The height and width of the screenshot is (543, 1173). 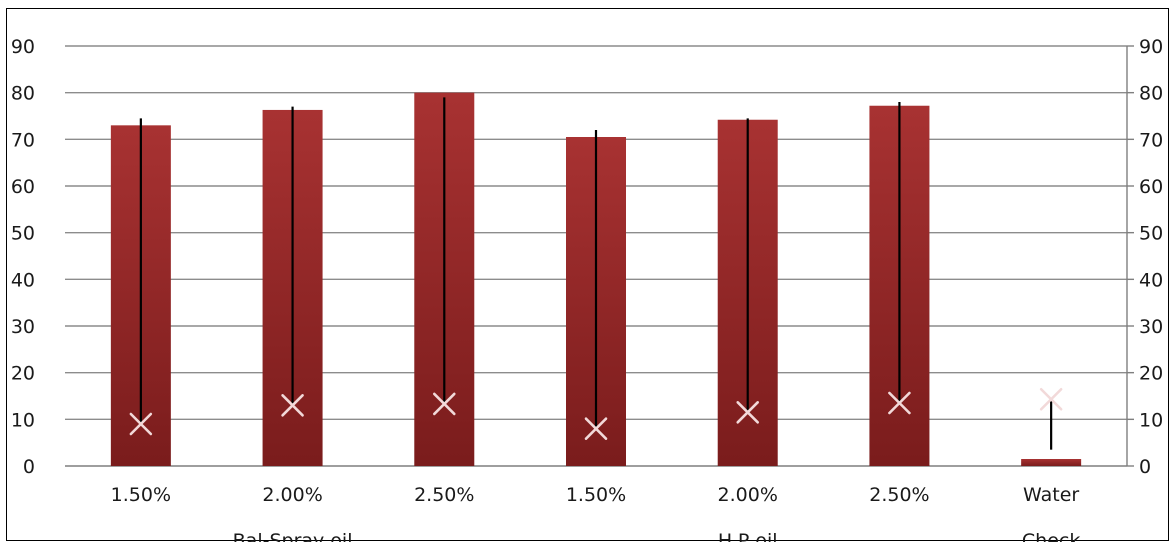 I want to click on x-group-label: Check, so click(x=1051, y=536).